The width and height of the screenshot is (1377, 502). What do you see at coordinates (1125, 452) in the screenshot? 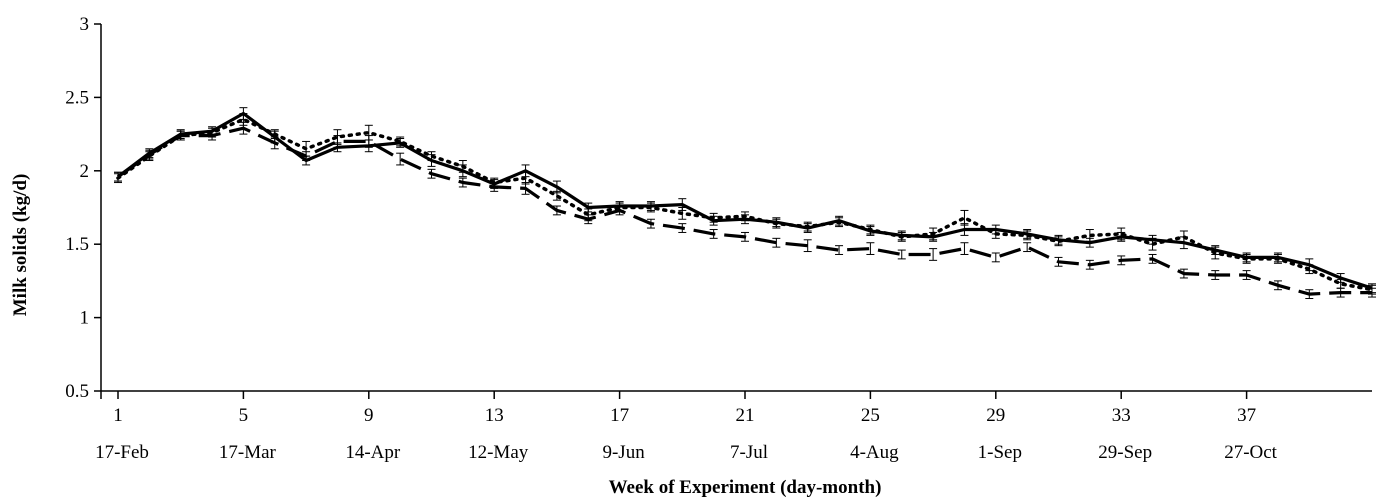
I see `x-tick-label-date: 29-Sep` at bounding box center [1125, 452].